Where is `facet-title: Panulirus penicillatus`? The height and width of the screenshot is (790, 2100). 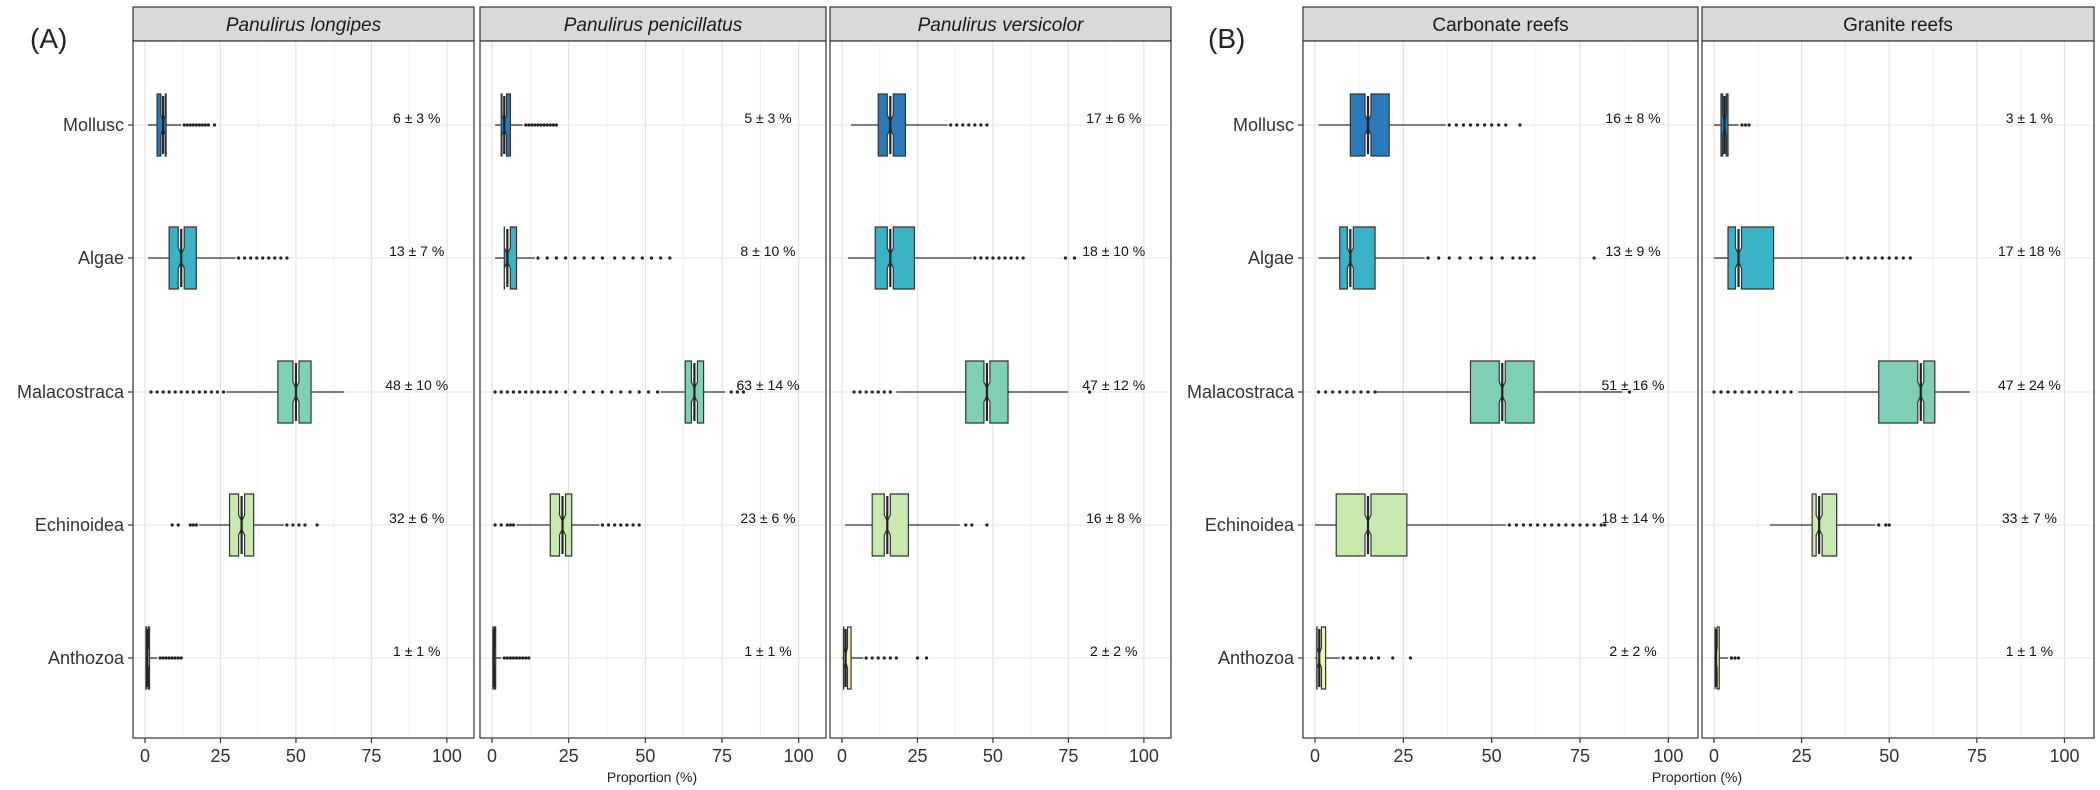 facet-title: Panulirus penicillatus is located at coordinates (653, 25).